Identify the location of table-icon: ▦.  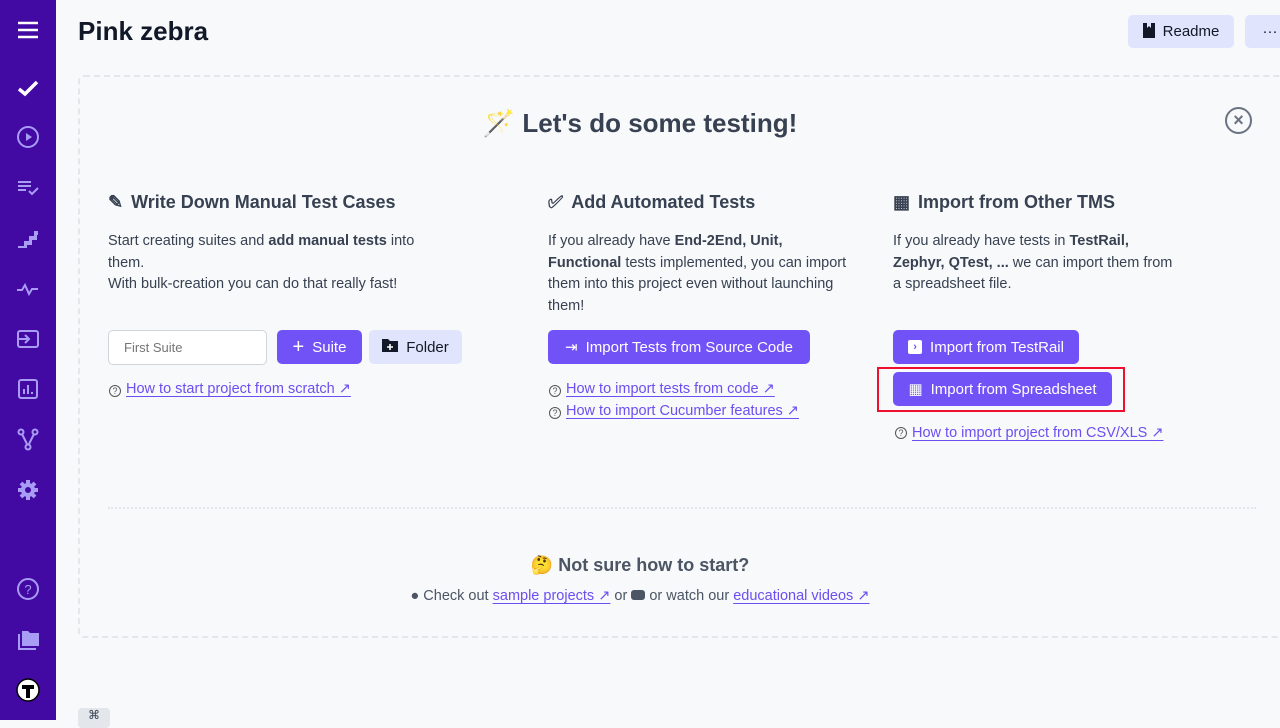
(902, 201).